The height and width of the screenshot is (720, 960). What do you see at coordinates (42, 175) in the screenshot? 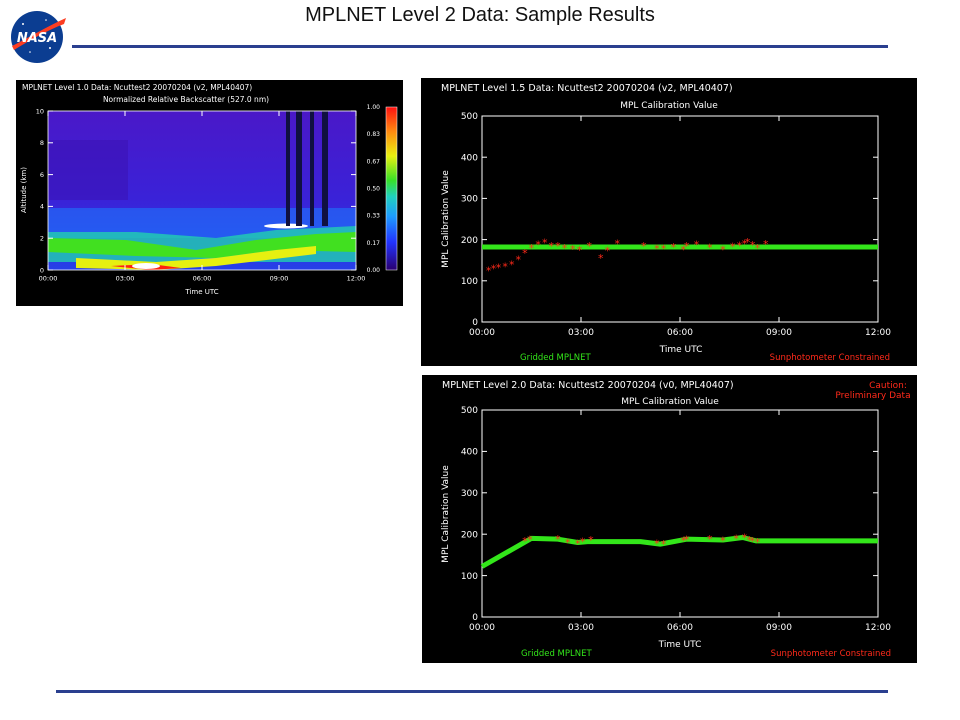
I see `heatmap-y-tick-label: 6` at bounding box center [42, 175].